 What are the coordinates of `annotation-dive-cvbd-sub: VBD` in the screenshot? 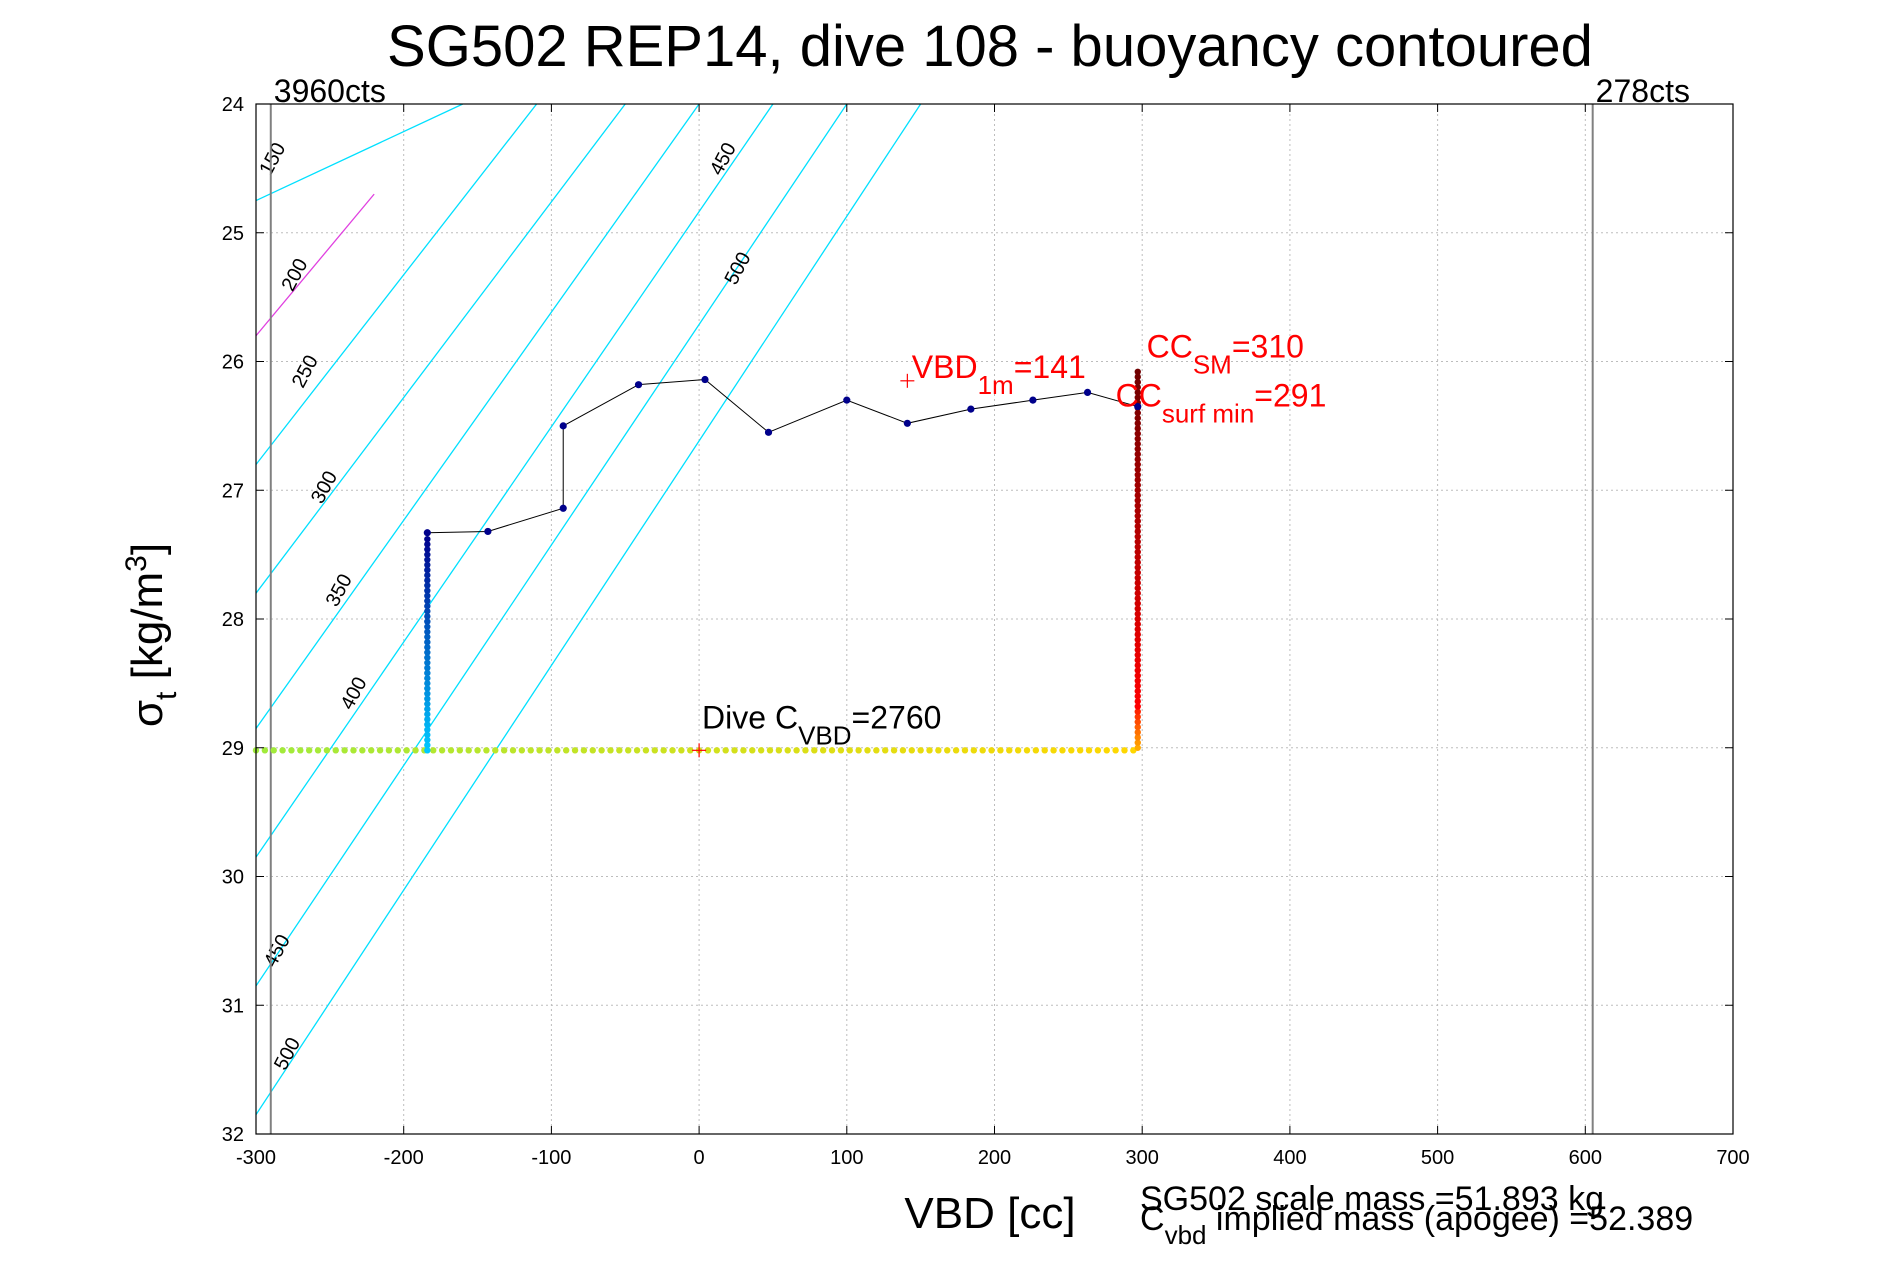 It's located at (824, 735).